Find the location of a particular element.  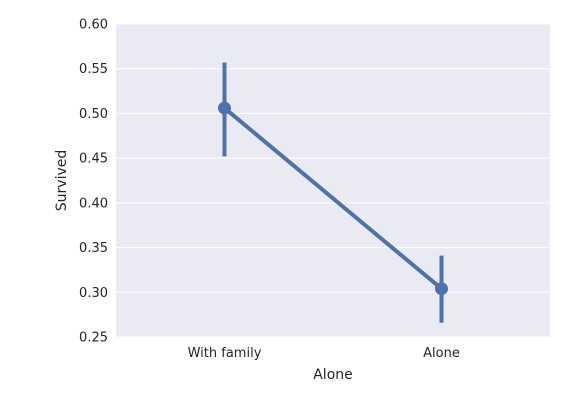

y-tick-label: 0.35 is located at coordinates (93, 248).